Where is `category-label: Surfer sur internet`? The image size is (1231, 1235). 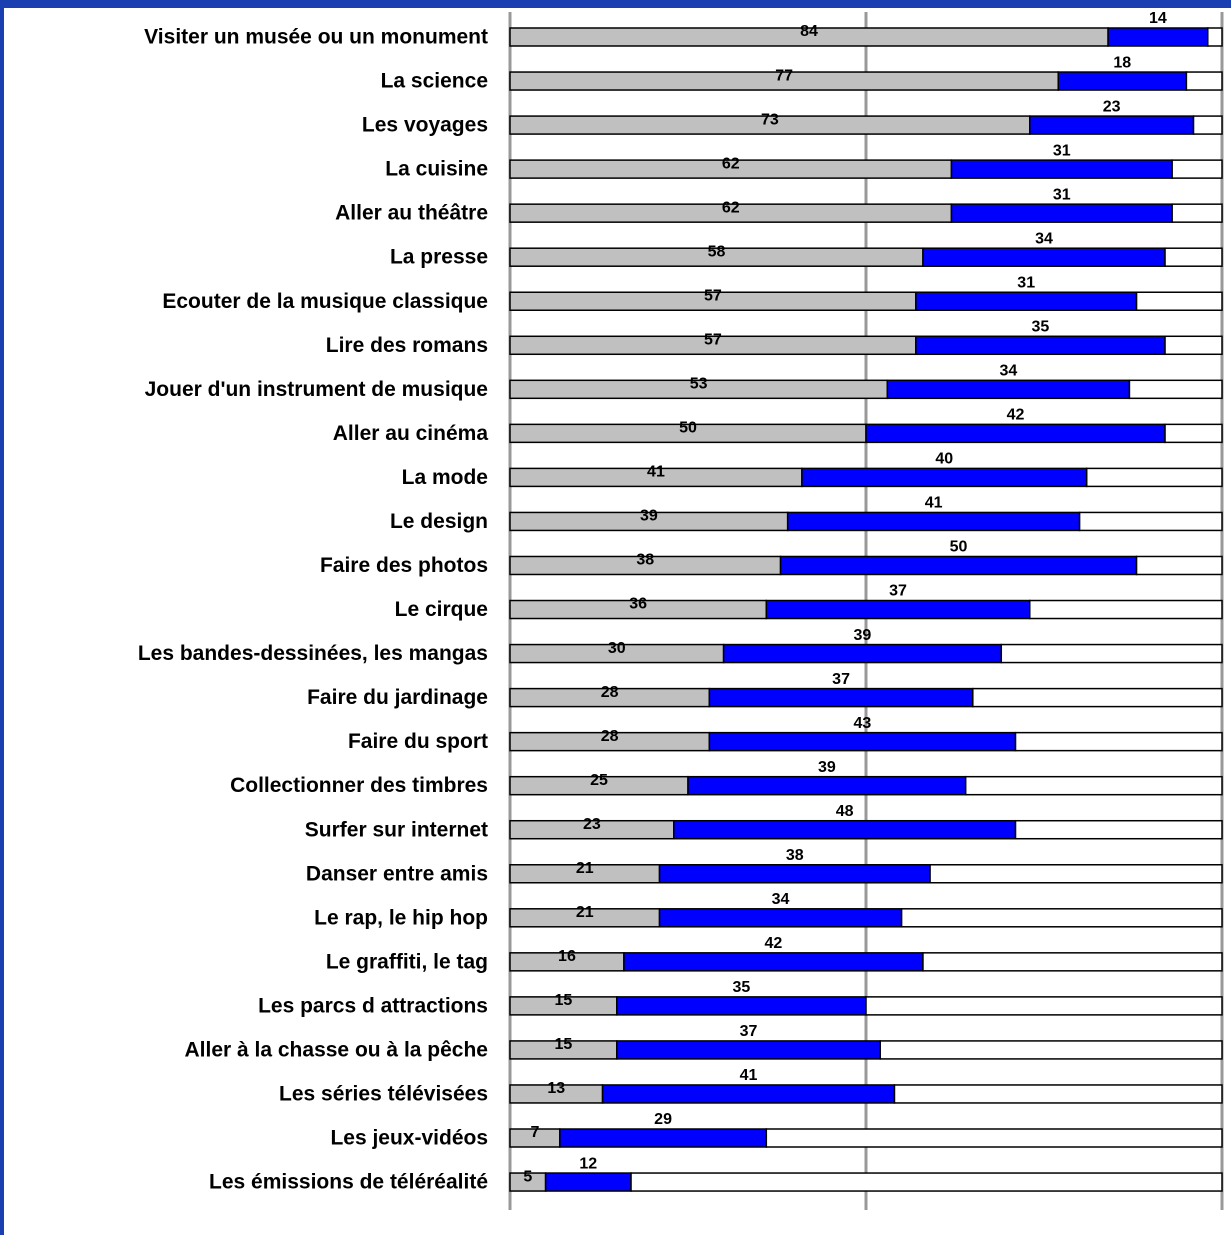
category-label: Surfer sur internet is located at coordinates (396, 829).